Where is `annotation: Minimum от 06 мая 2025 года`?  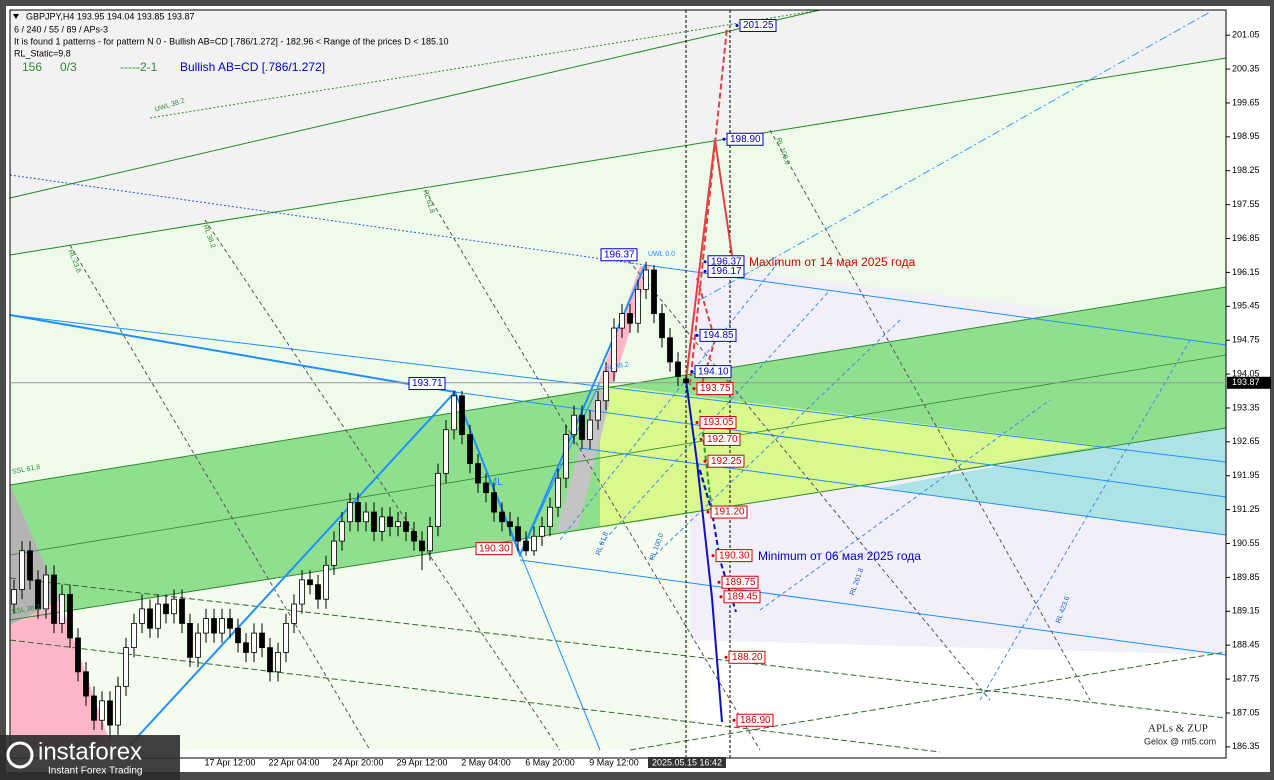 annotation: Minimum от 06 мая 2025 года is located at coordinates (839, 556).